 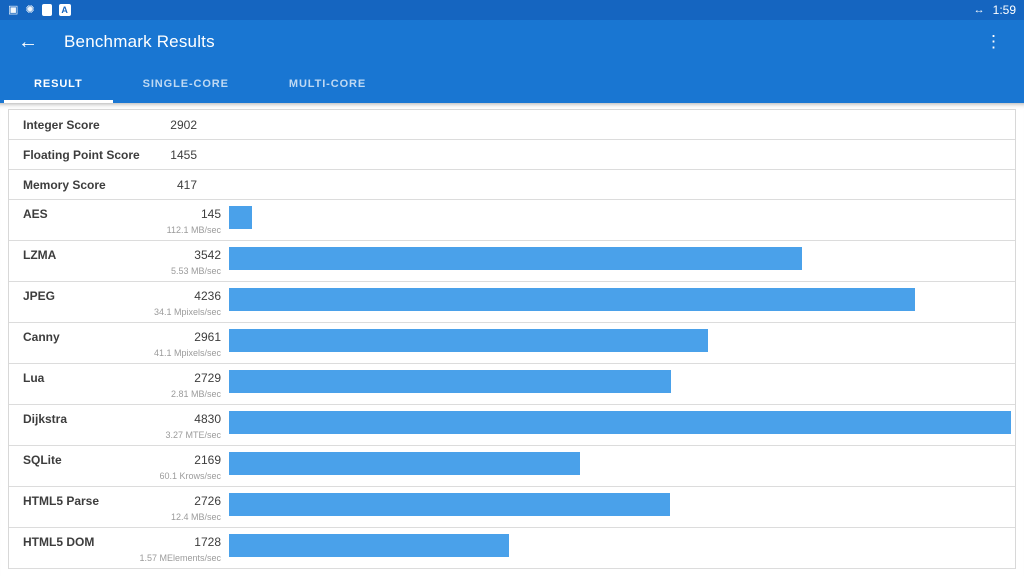 I want to click on benchmark-rate: 12.4 MB/sec, so click(x=195, y=517).